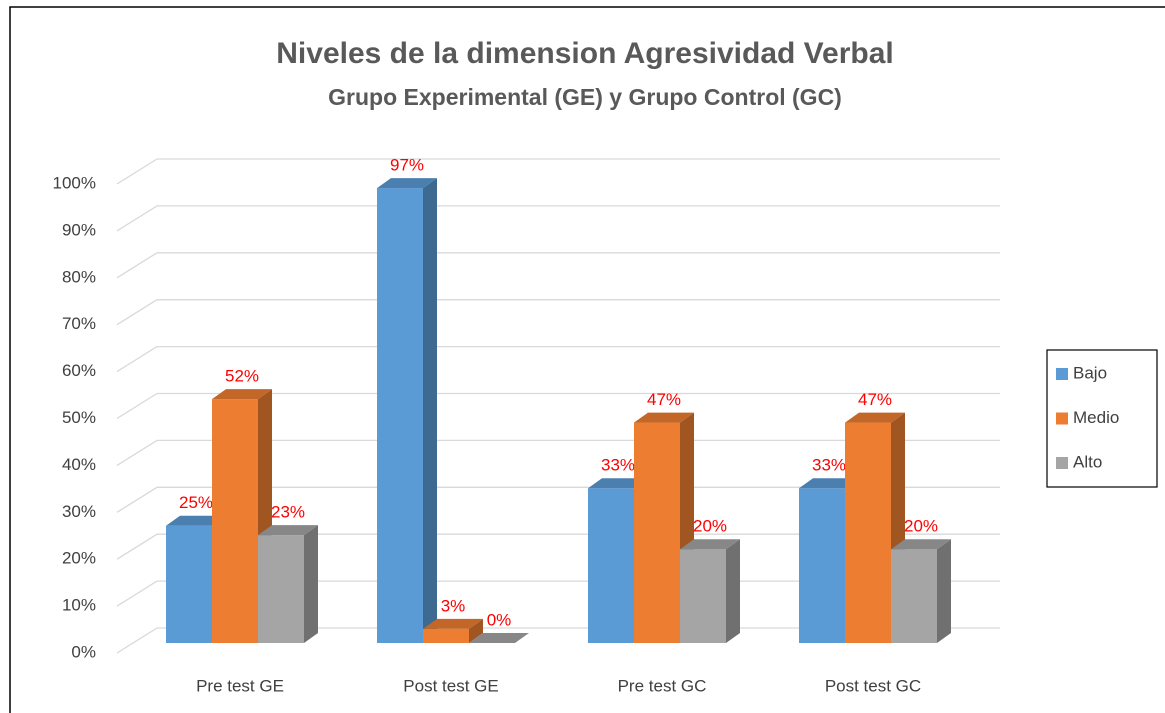 The width and height of the screenshot is (1165, 713). Describe the element at coordinates (240, 685) in the screenshot. I see `x-tick-label: Pre test GE` at that location.